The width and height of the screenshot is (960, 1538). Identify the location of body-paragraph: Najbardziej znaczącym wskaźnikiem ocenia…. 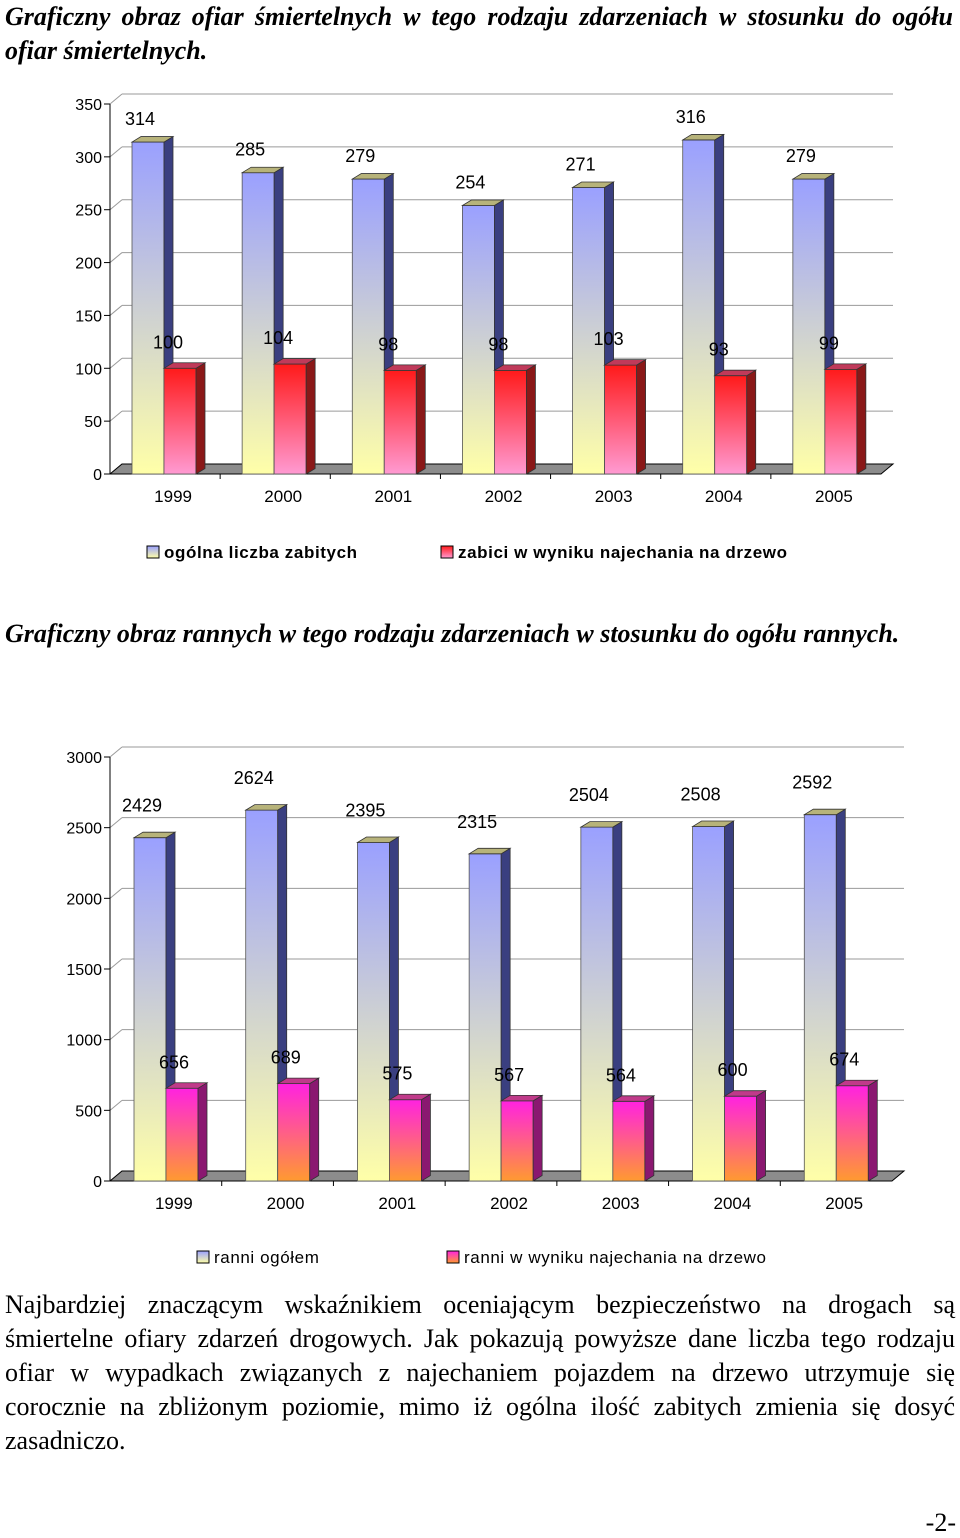
(480, 1372).